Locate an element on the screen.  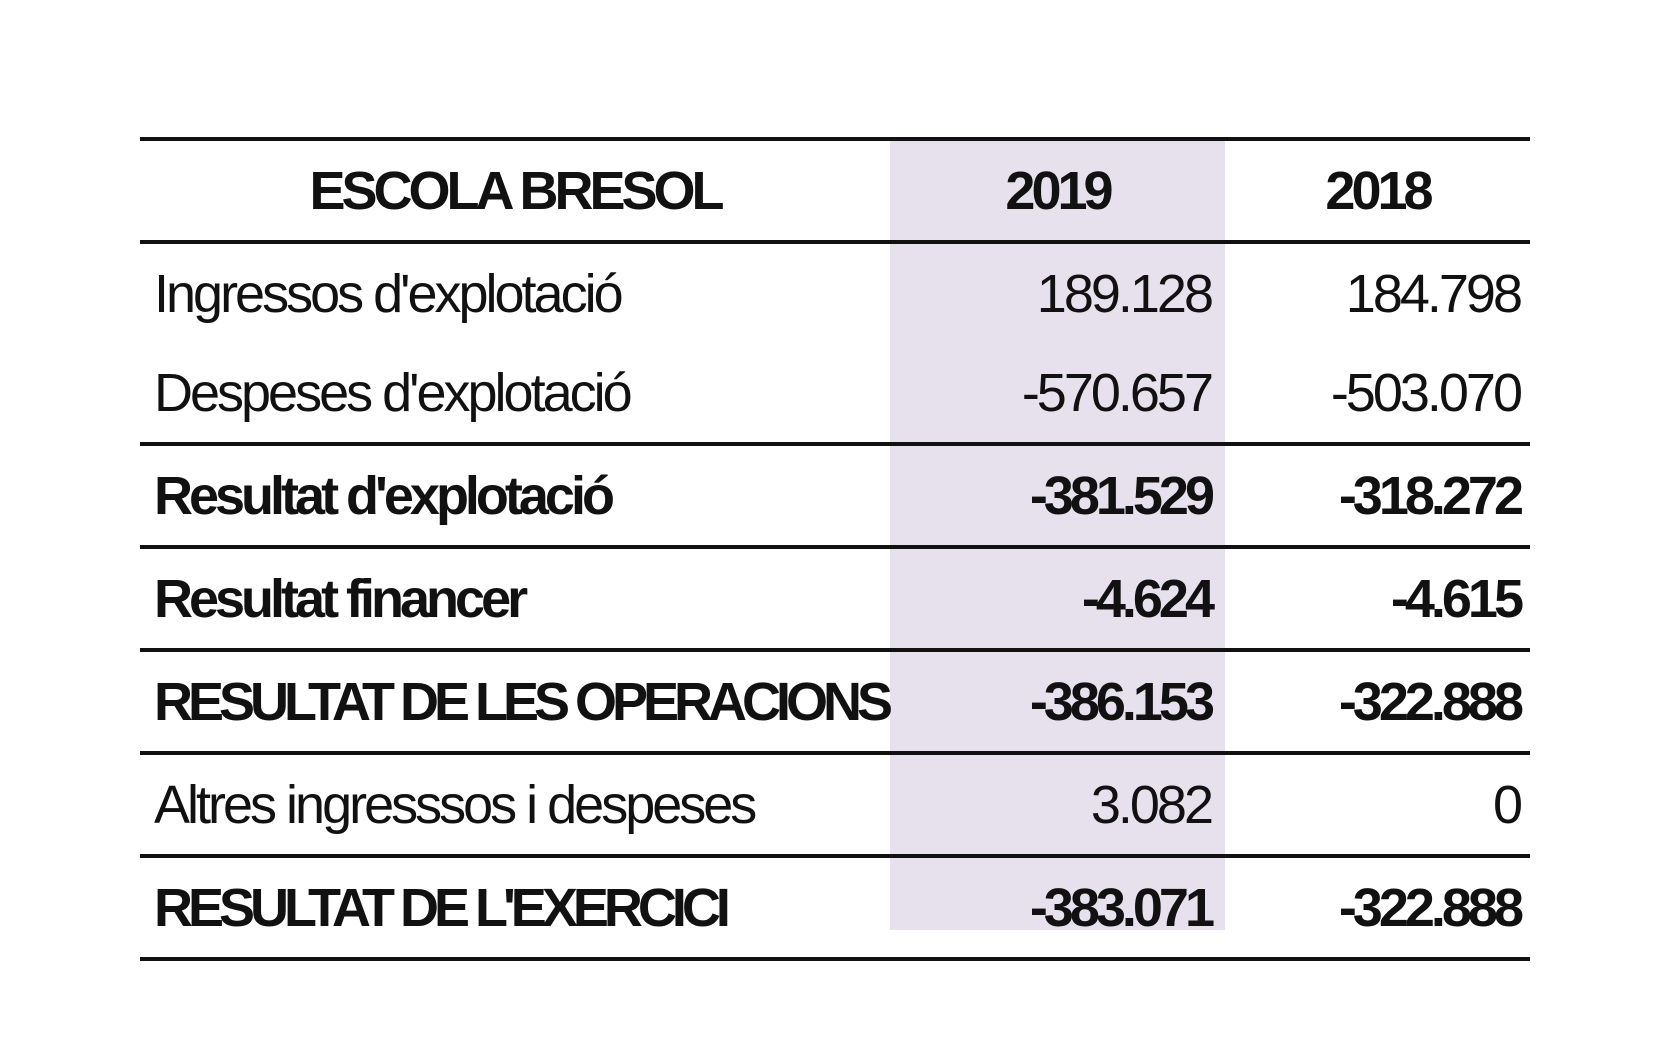
row-label: RESULTAT DE LES OPERACIONS is located at coordinates (516, 700).